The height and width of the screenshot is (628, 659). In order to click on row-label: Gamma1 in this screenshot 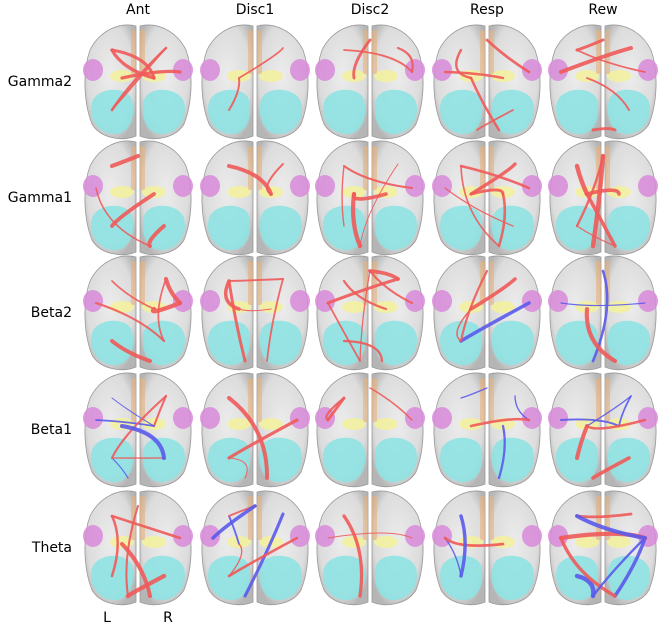, I will do `click(40, 198)`.